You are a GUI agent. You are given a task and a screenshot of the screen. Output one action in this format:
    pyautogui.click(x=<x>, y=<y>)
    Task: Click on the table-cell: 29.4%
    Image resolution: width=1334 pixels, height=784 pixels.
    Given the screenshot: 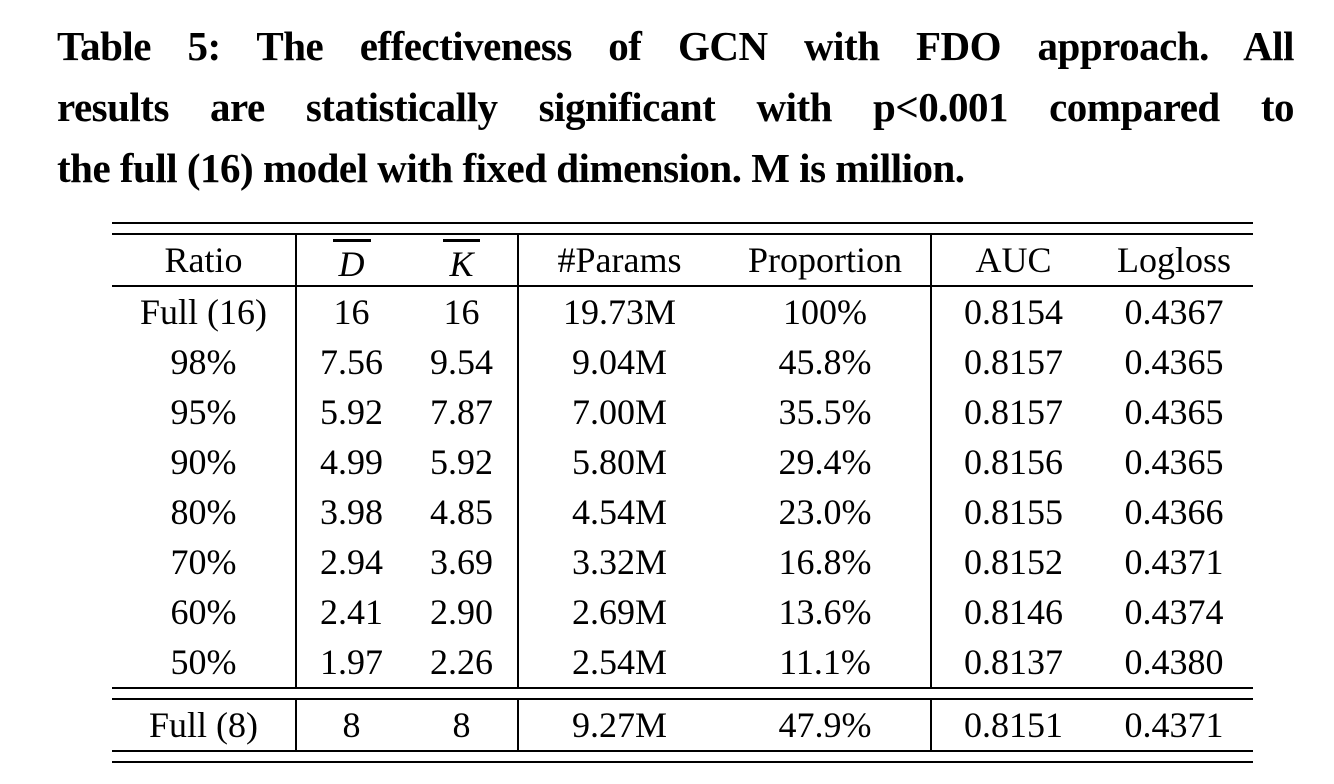 What is the action you would take?
    pyautogui.click(x=825, y=462)
    